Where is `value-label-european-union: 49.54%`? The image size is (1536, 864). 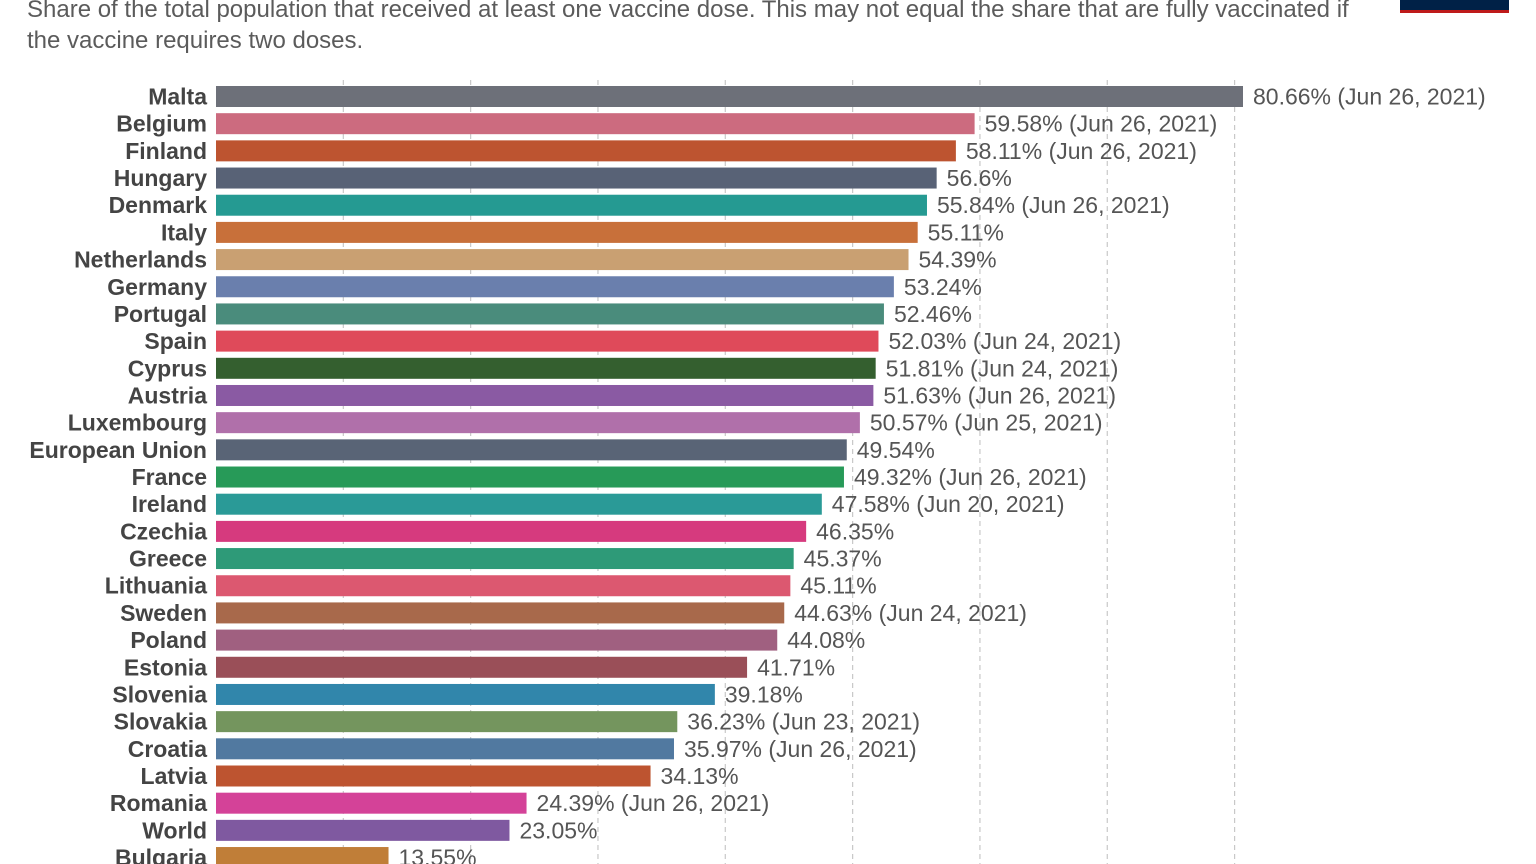 value-label-european-union: 49.54% is located at coordinates (896, 450).